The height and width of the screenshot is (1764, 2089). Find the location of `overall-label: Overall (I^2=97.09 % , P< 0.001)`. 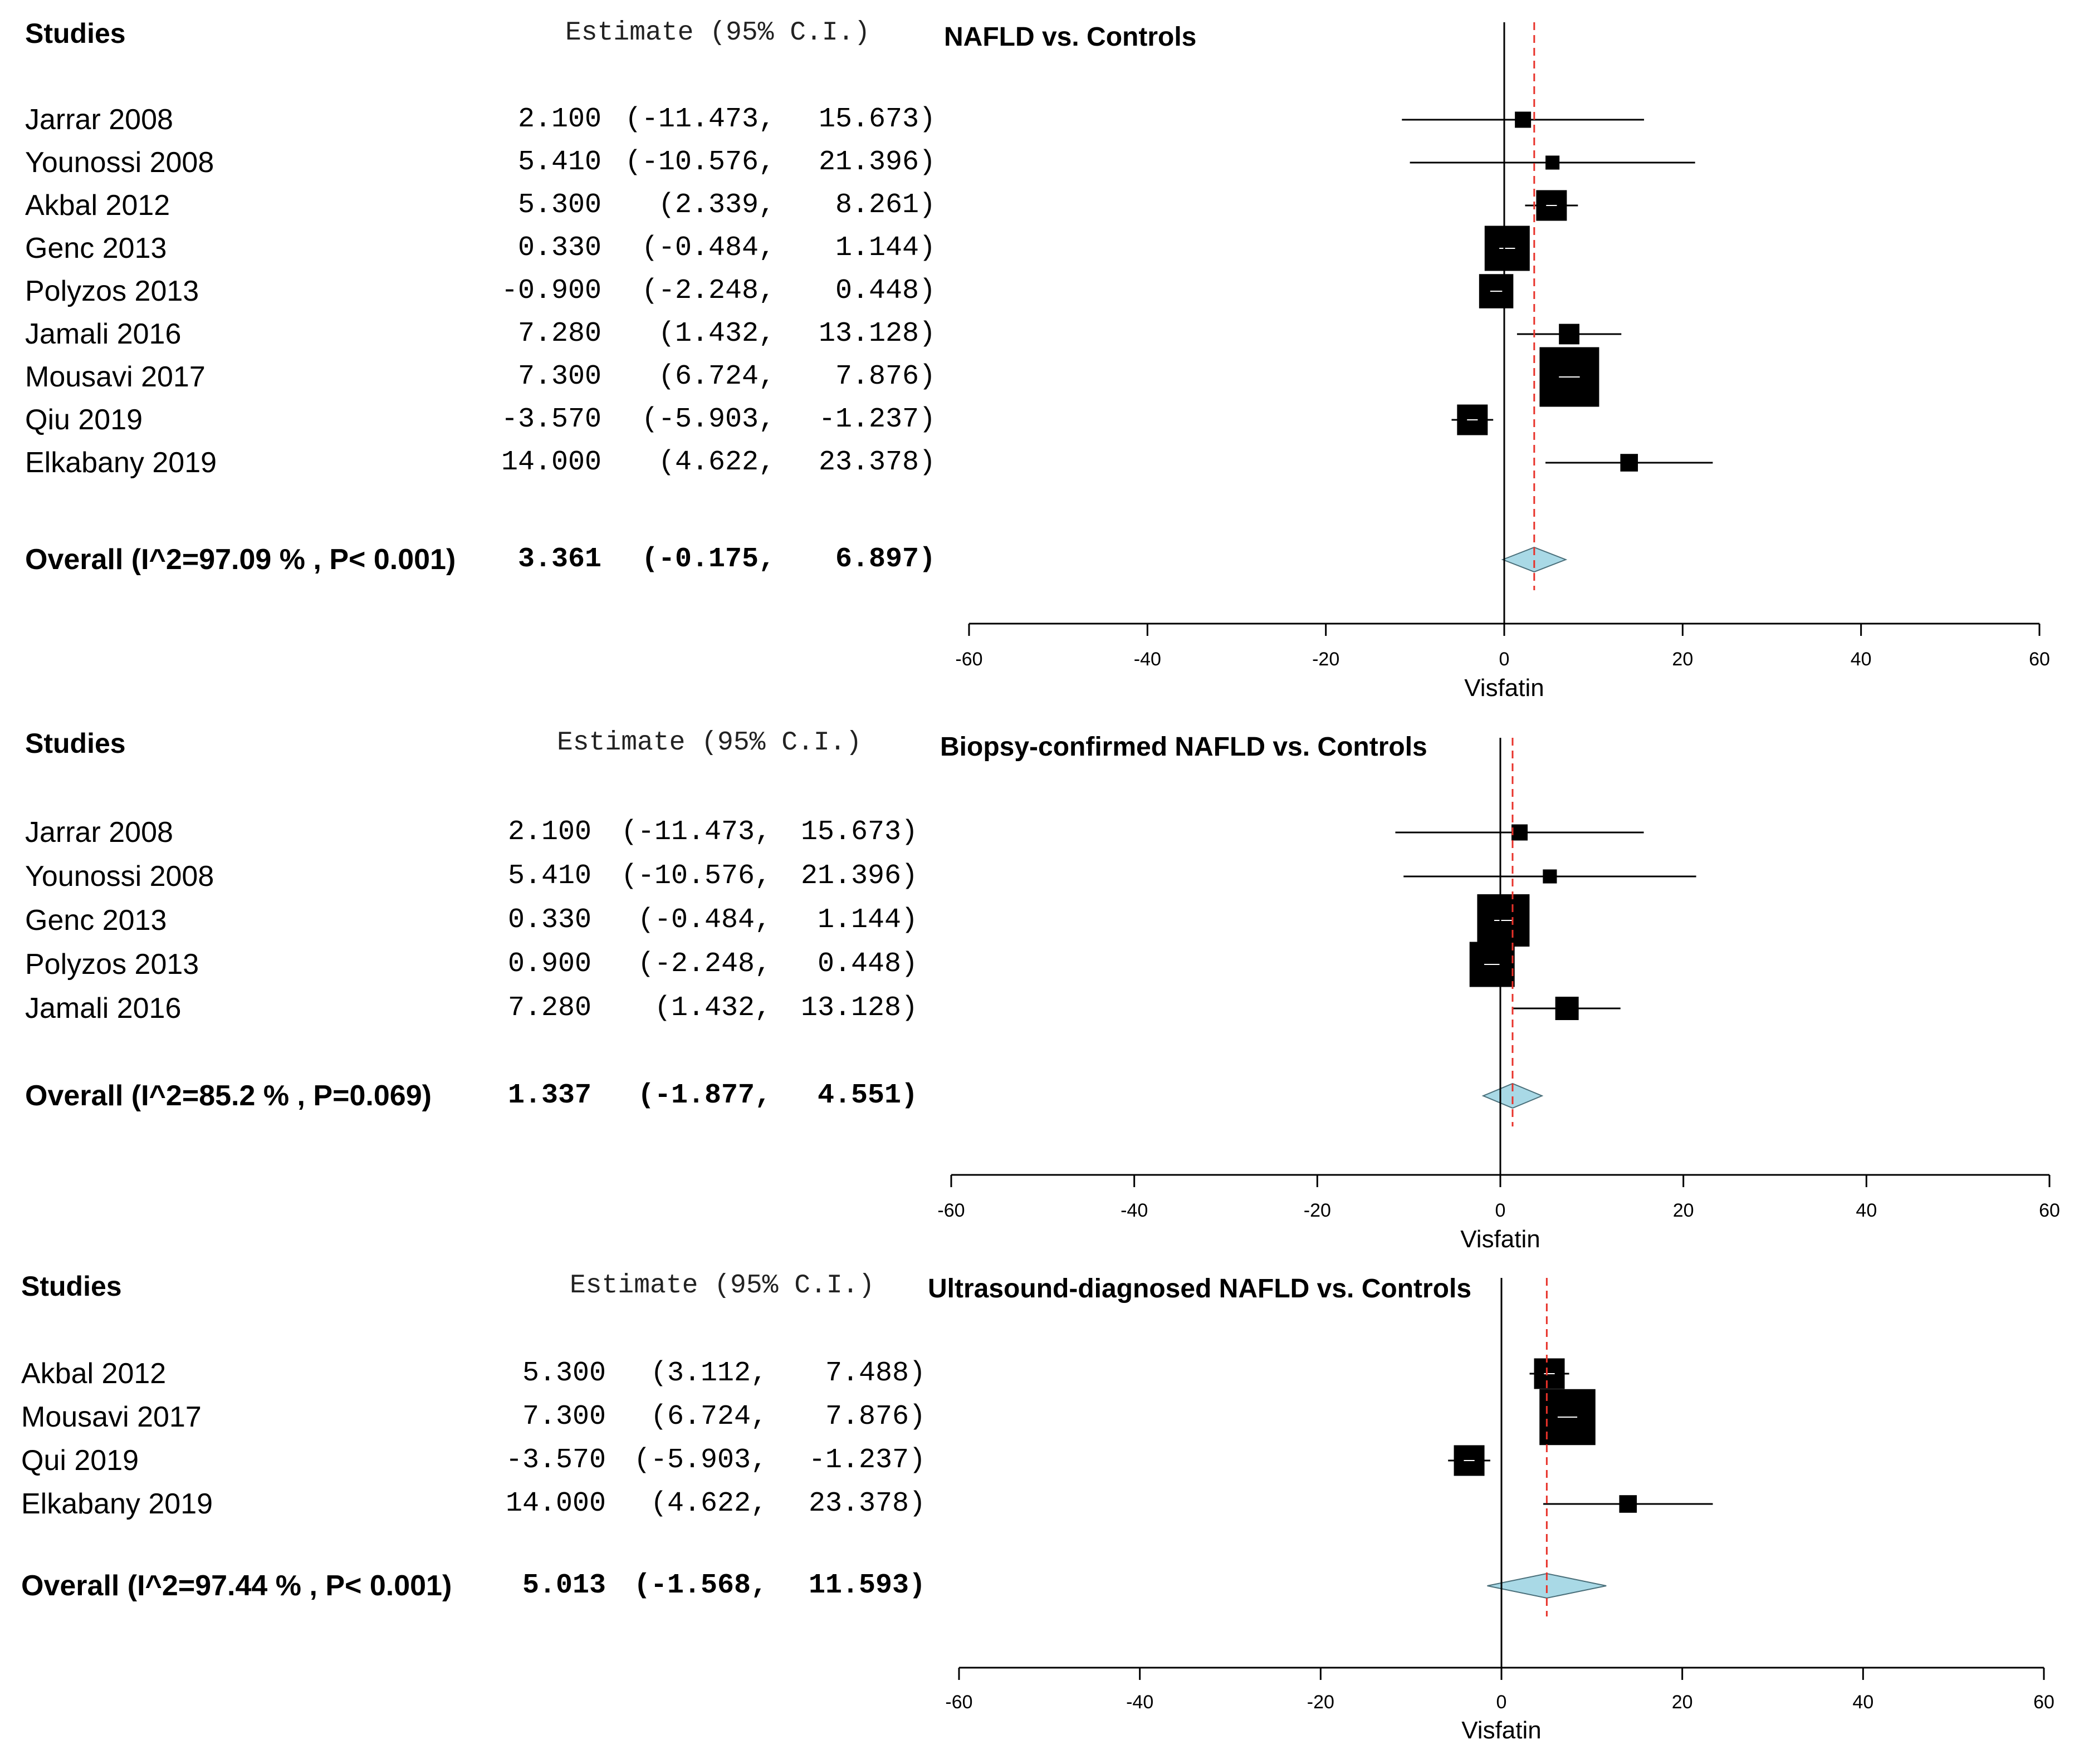

overall-label: Overall (I^2=97.09 % , P< 0.001) is located at coordinates (241, 559).